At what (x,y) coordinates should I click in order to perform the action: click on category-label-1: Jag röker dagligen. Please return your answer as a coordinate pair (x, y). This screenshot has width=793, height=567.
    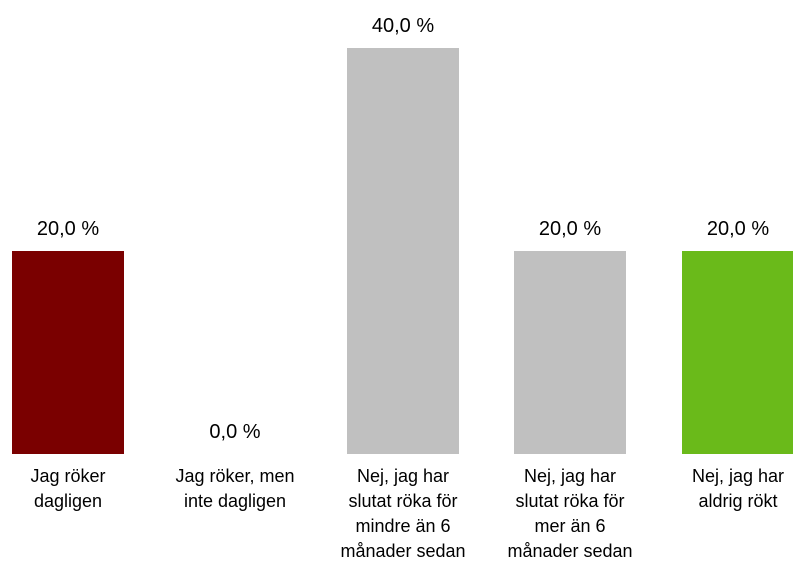
    Looking at the image, I should click on (67, 488).